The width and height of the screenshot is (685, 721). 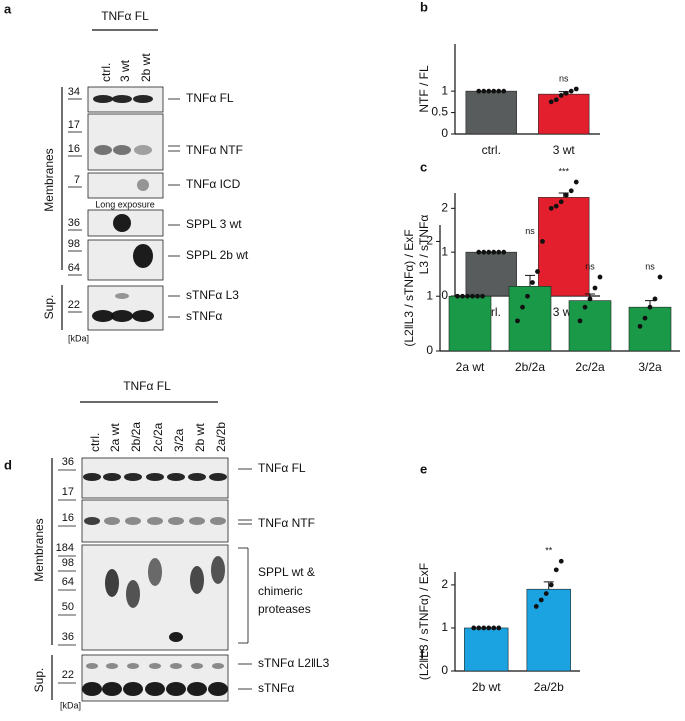 I want to click on annotation: **, so click(x=549, y=551).